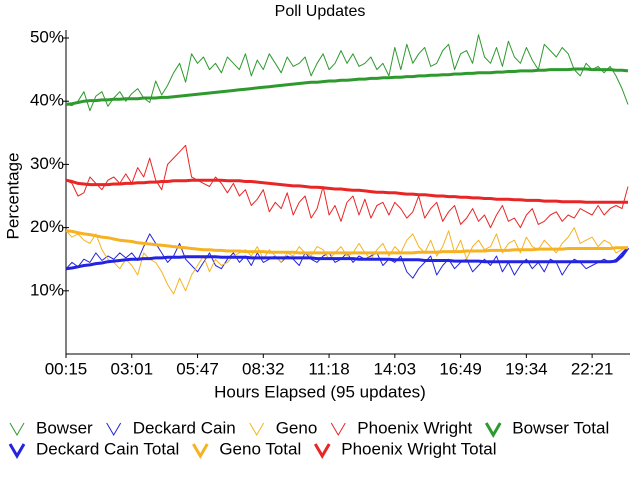 The width and height of the screenshot is (640, 480). I want to click on y-tick-label: 20%, so click(47, 226).